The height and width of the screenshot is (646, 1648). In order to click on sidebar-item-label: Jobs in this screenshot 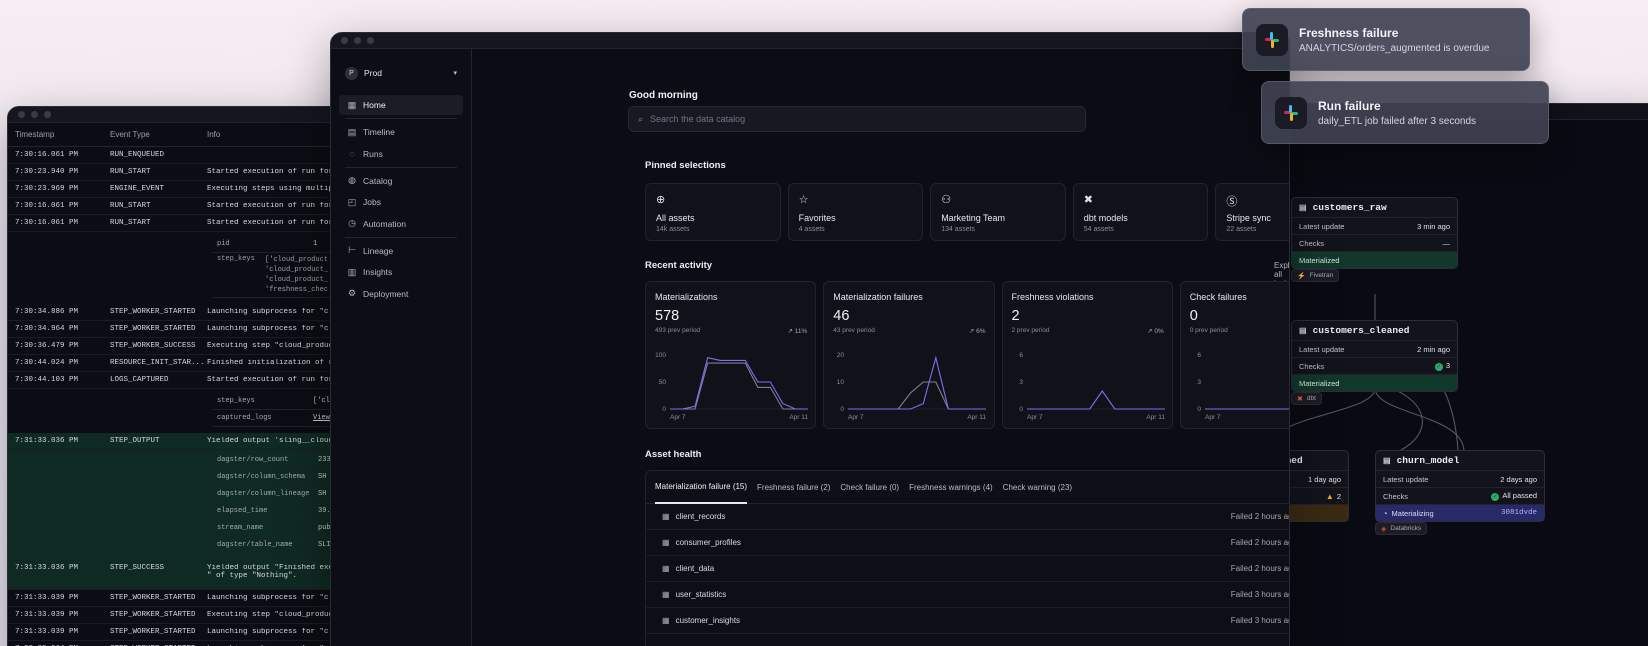, I will do `click(372, 202)`.